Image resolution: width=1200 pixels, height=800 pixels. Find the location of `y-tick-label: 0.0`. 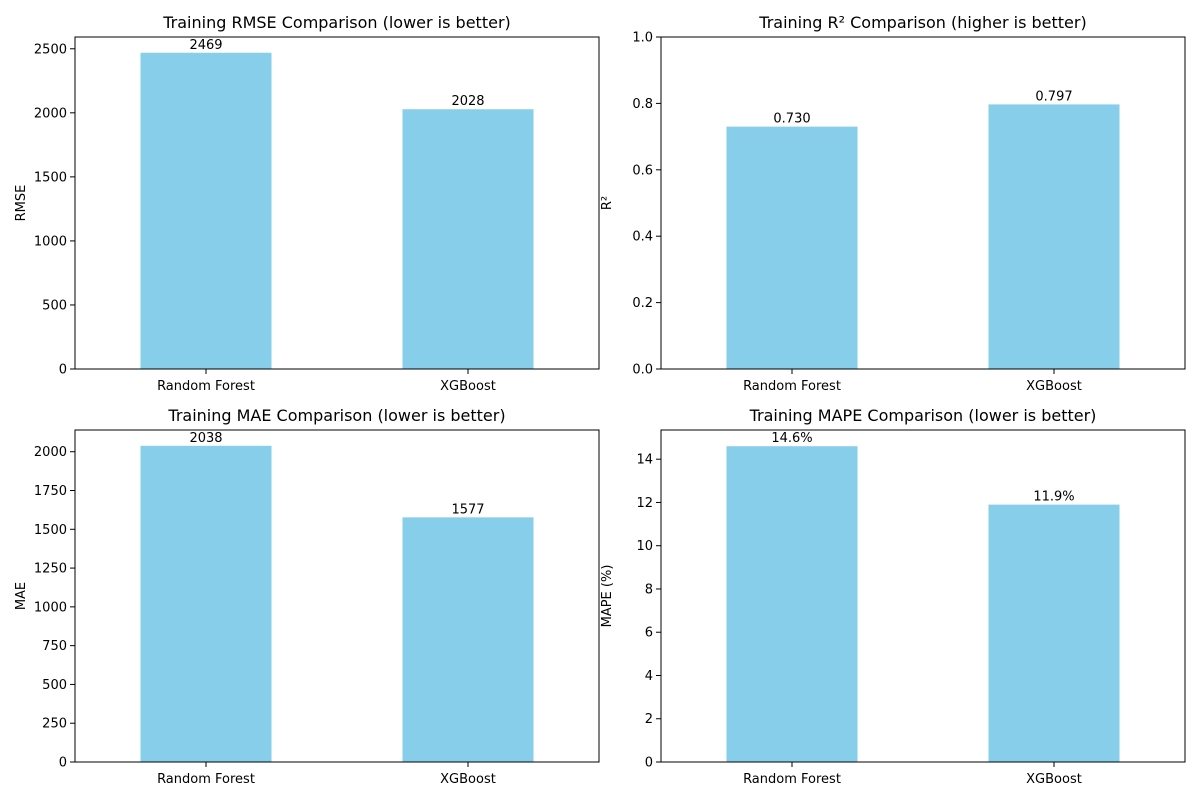

y-tick-label: 0.0 is located at coordinates (642, 370).